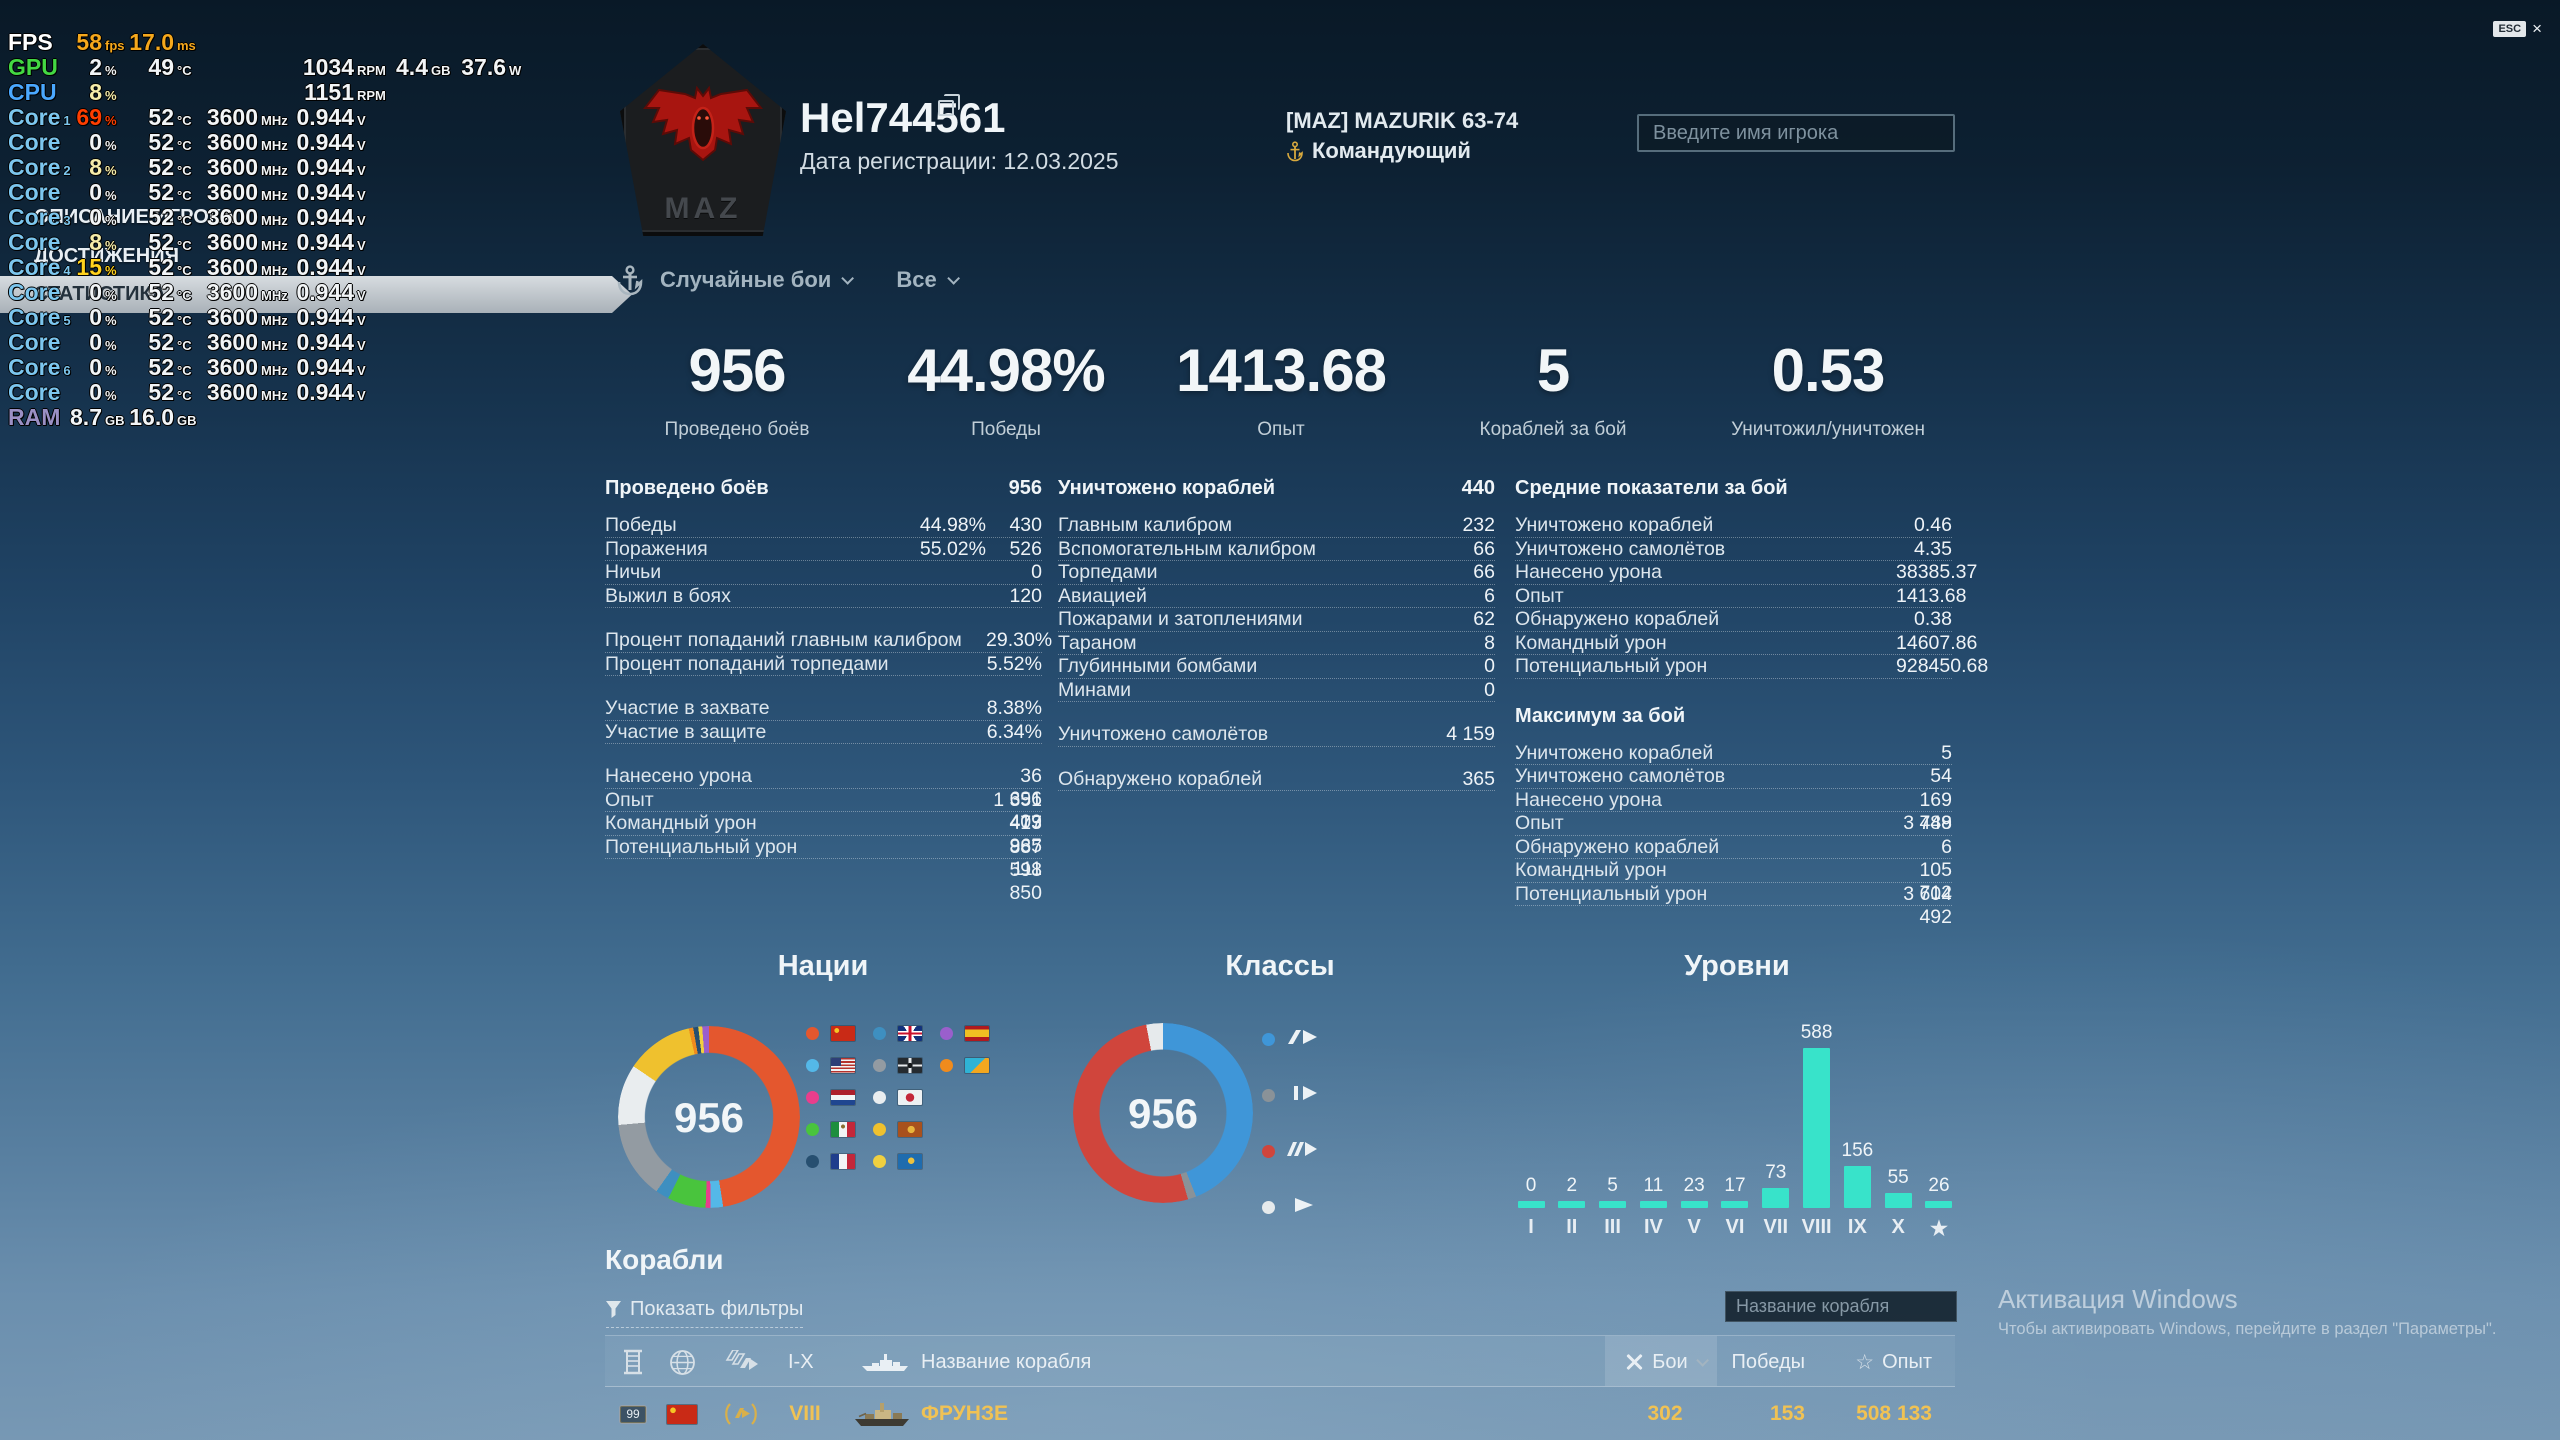 The image size is (2560, 1440). I want to click on close-icon: ×, so click(2537, 28).